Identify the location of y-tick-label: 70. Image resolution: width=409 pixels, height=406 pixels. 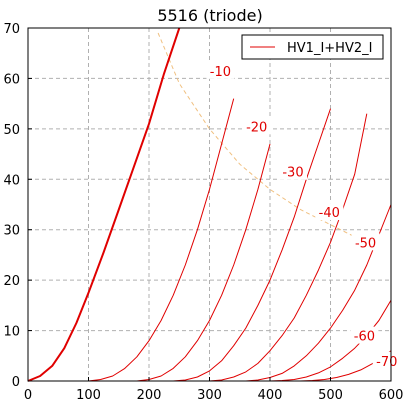
(11, 29).